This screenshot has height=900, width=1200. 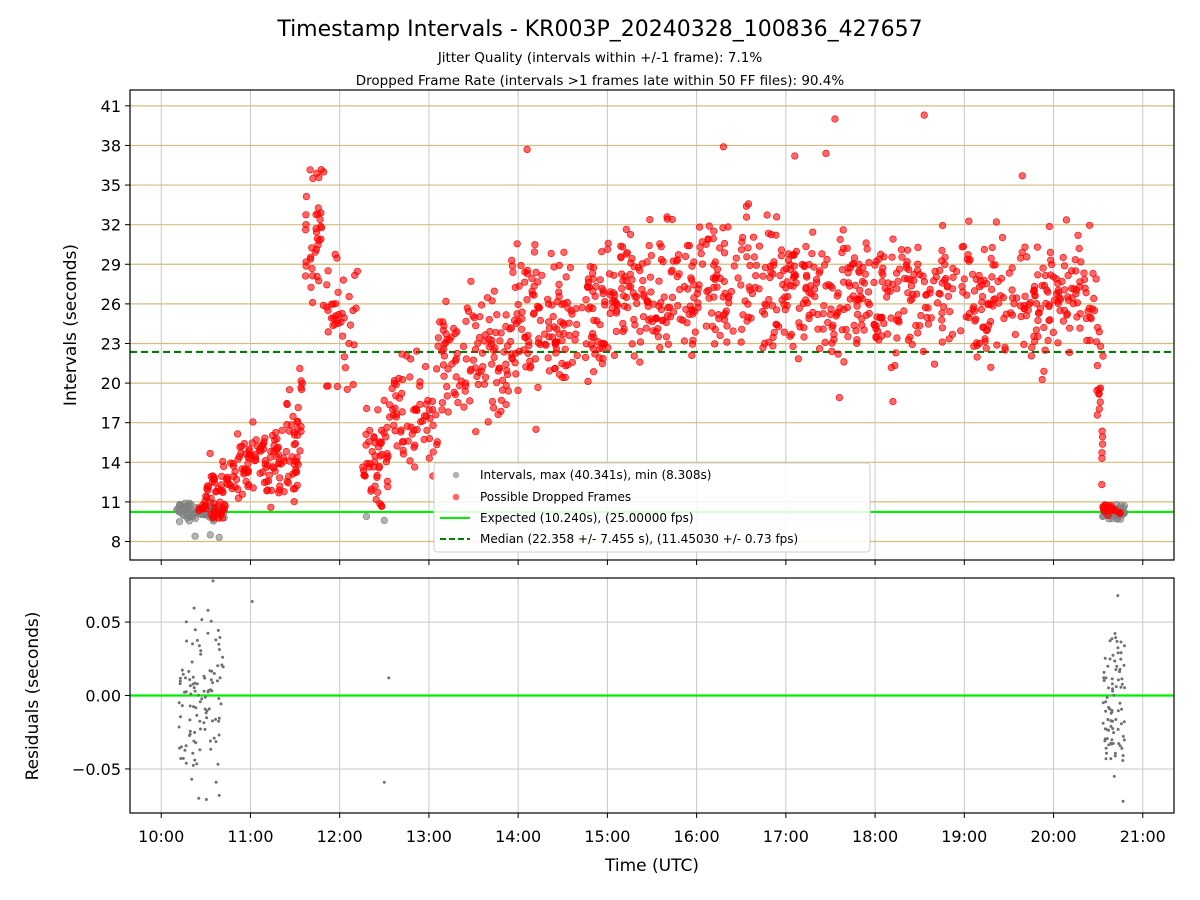 What do you see at coordinates (33, 696) in the screenshot?
I see `residuals-y-axis-label: Residuals (seconds)` at bounding box center [33, 696].